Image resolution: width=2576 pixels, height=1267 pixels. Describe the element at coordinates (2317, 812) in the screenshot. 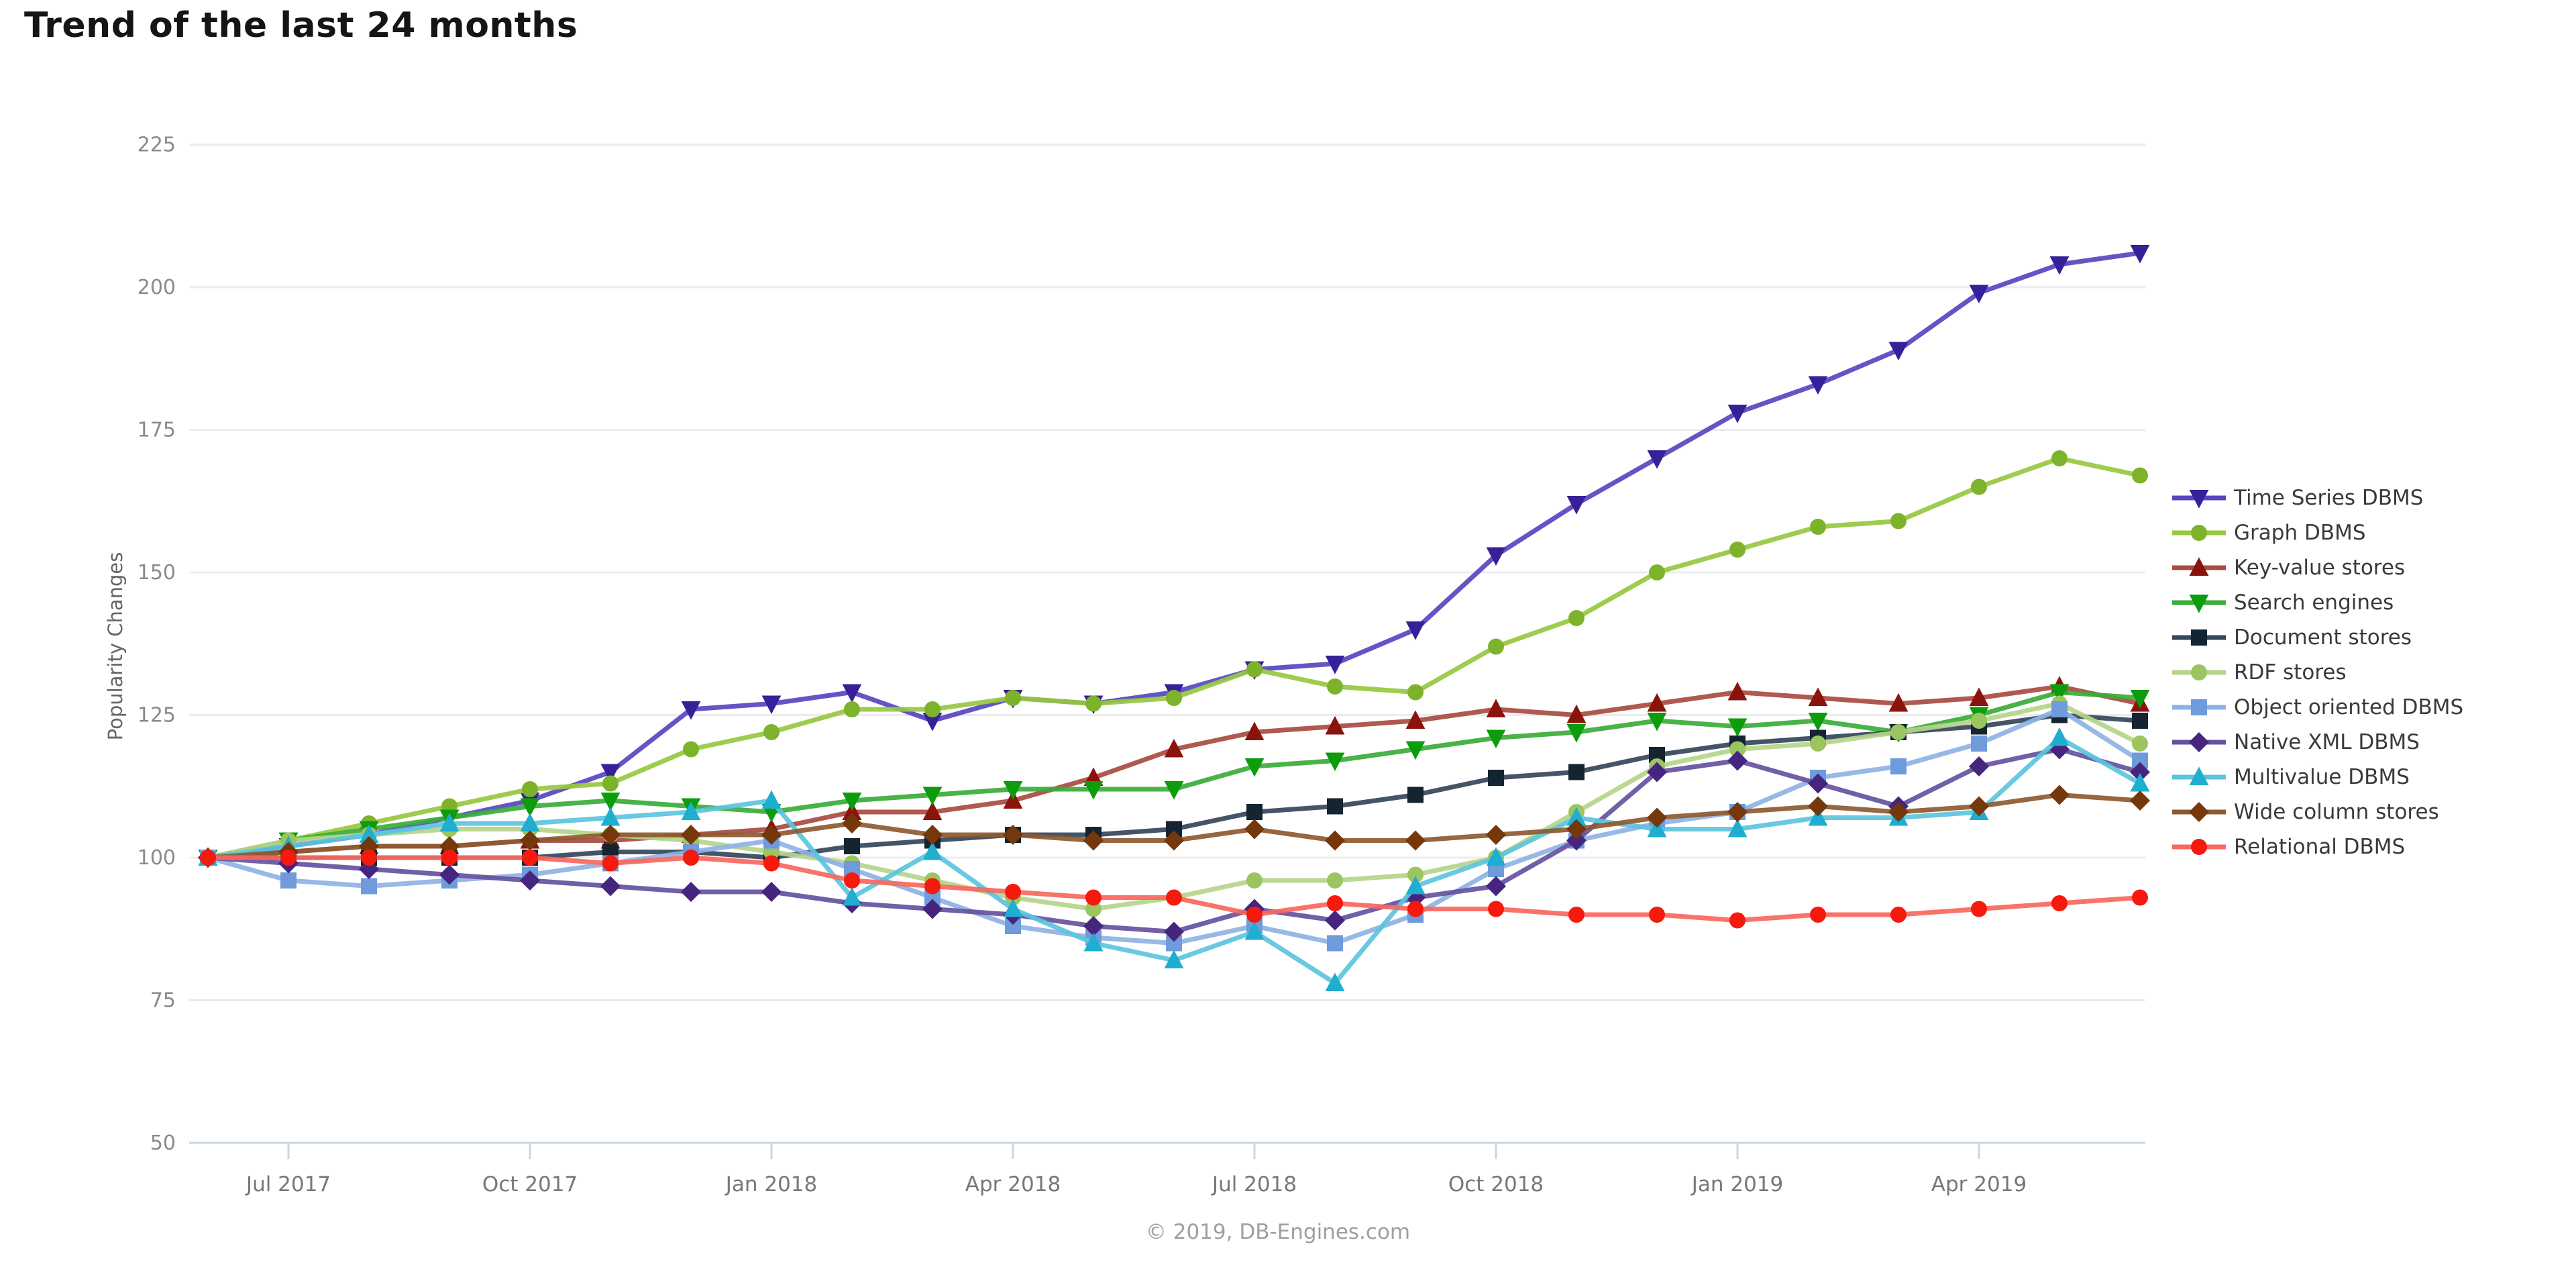

I see `legend-item-wide-column-stores: Wide column stores` at that location.